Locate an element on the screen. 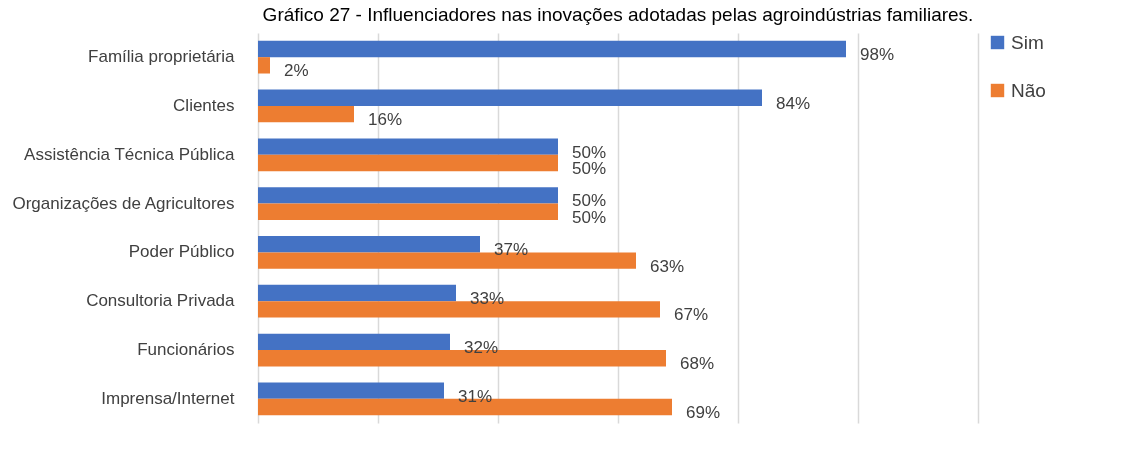 The image size is (1139, 455). data-label: 69% is located at coordinates (703, 413).